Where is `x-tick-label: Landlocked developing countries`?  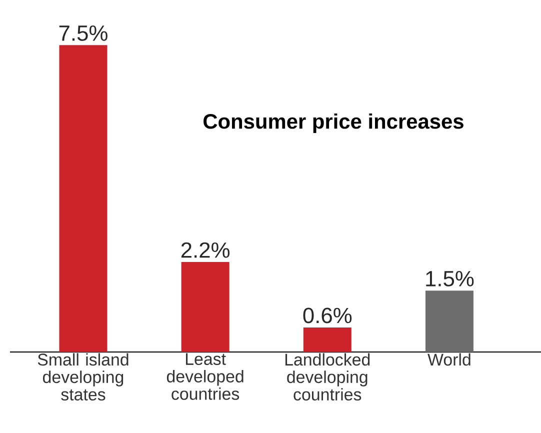
x-tick-label: Landlocked developing countries is located at coordinates (327, 377).